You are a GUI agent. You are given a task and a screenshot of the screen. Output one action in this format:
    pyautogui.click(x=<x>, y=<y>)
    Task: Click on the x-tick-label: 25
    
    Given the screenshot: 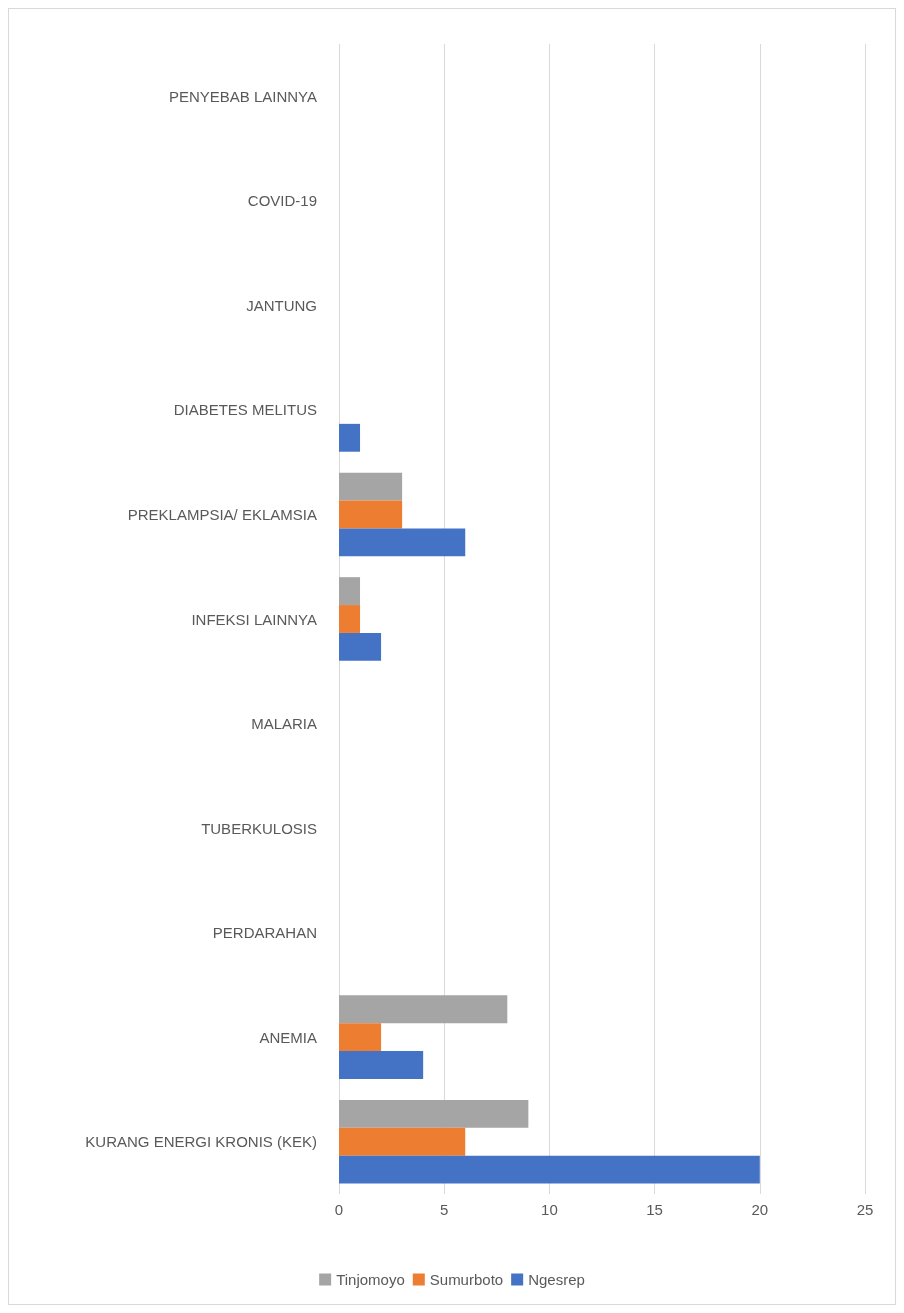 What is the action you would take?
    pyautogui.click(x=865, y=1209)
    